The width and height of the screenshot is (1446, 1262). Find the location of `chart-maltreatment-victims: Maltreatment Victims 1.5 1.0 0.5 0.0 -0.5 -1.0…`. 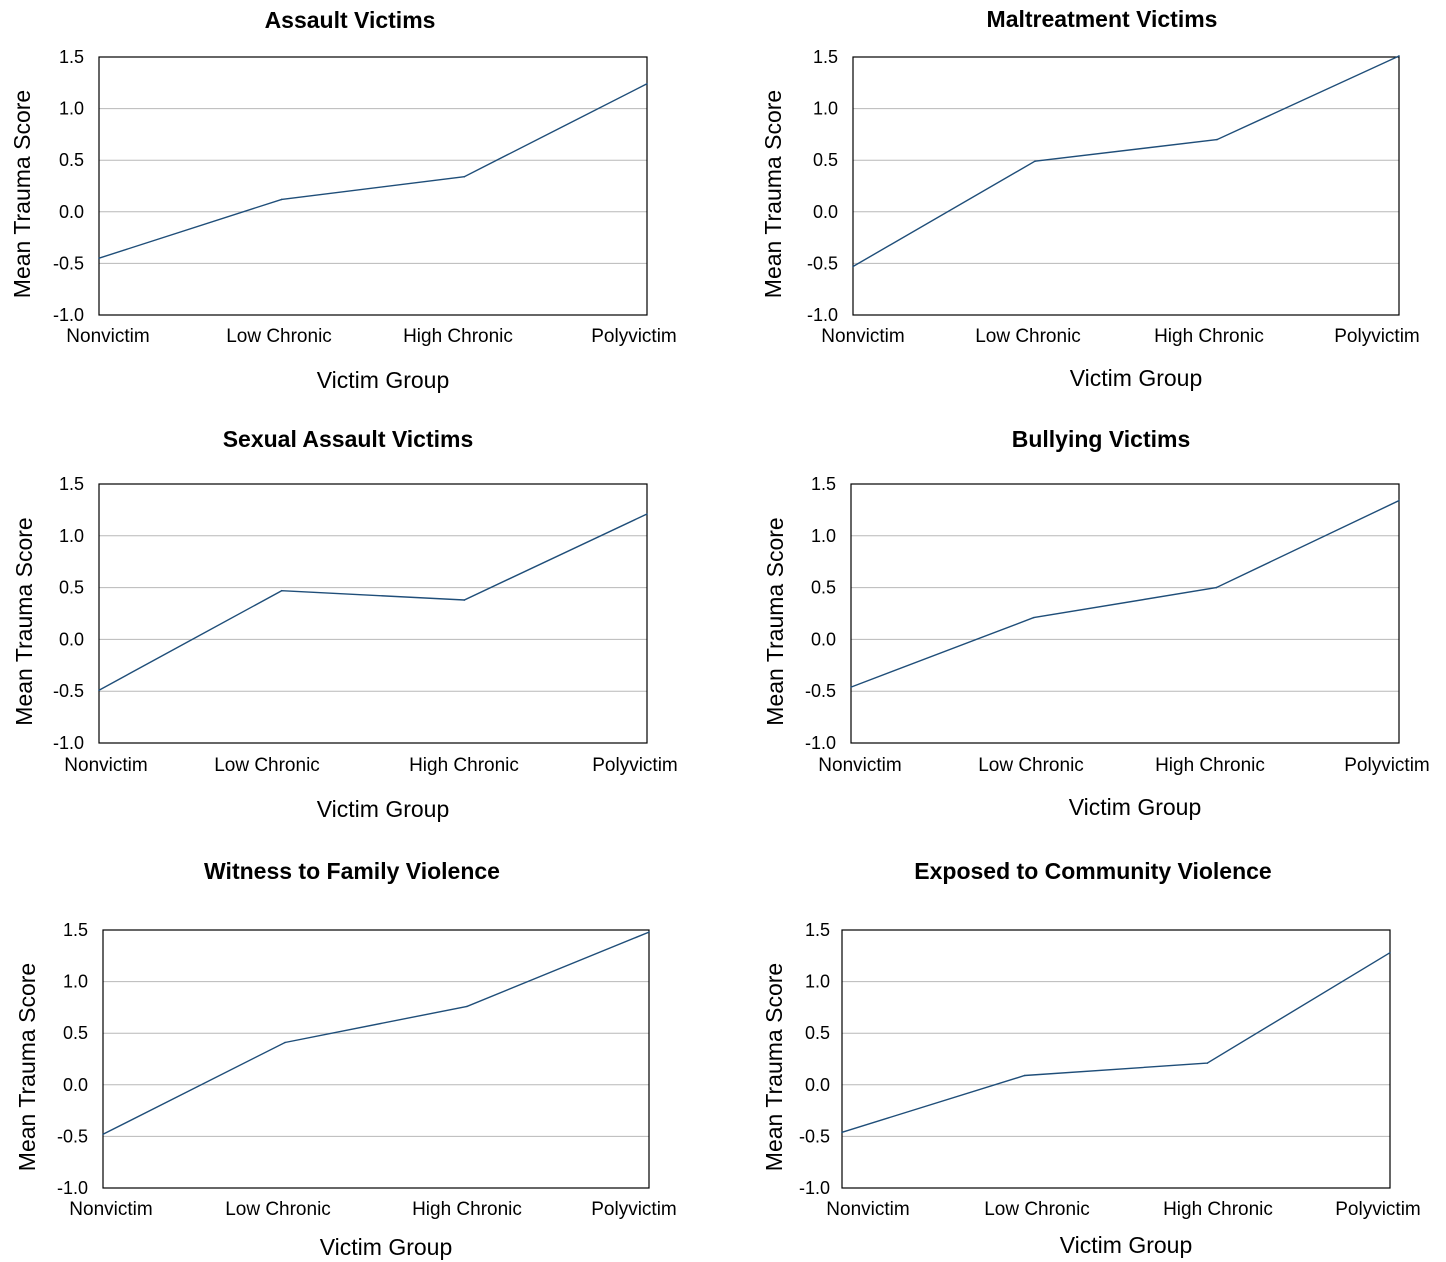

chart-maltreatment-victims: Maltreatment Victims 1.5 1.0 0.5 0.0 -0.5 -1.0… is located at coordinates (1090, 198).